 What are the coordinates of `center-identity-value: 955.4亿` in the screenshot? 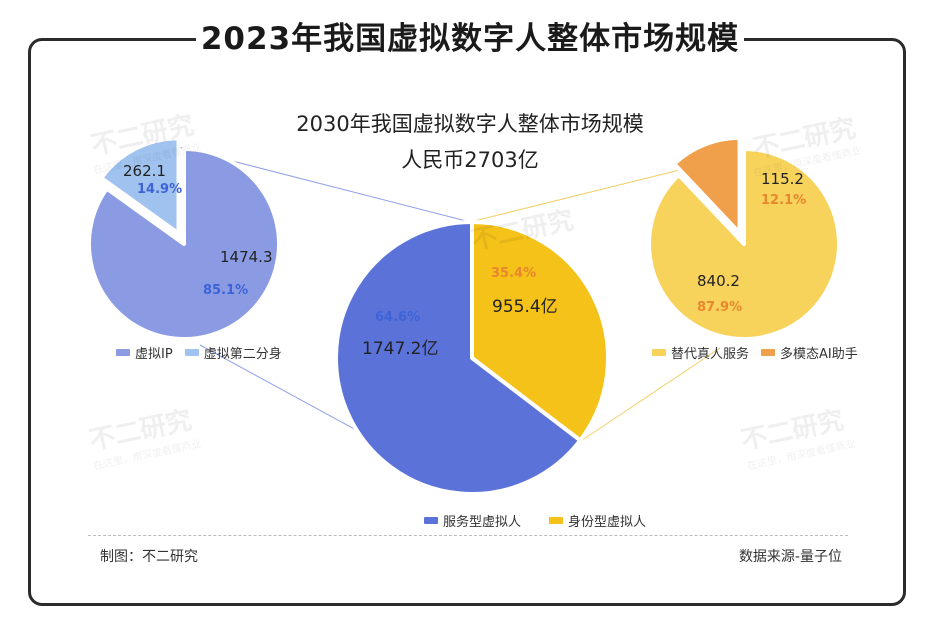 It's located at (525, 307).